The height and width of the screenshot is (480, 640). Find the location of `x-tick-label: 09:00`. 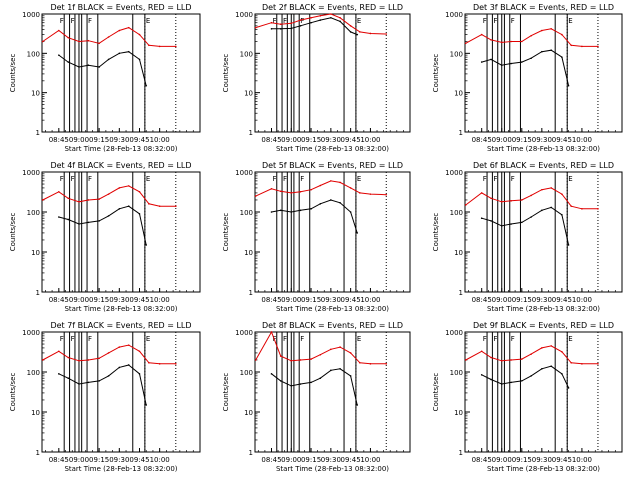

x-tick-label: 09:00 is located at coordinates (291, 140).